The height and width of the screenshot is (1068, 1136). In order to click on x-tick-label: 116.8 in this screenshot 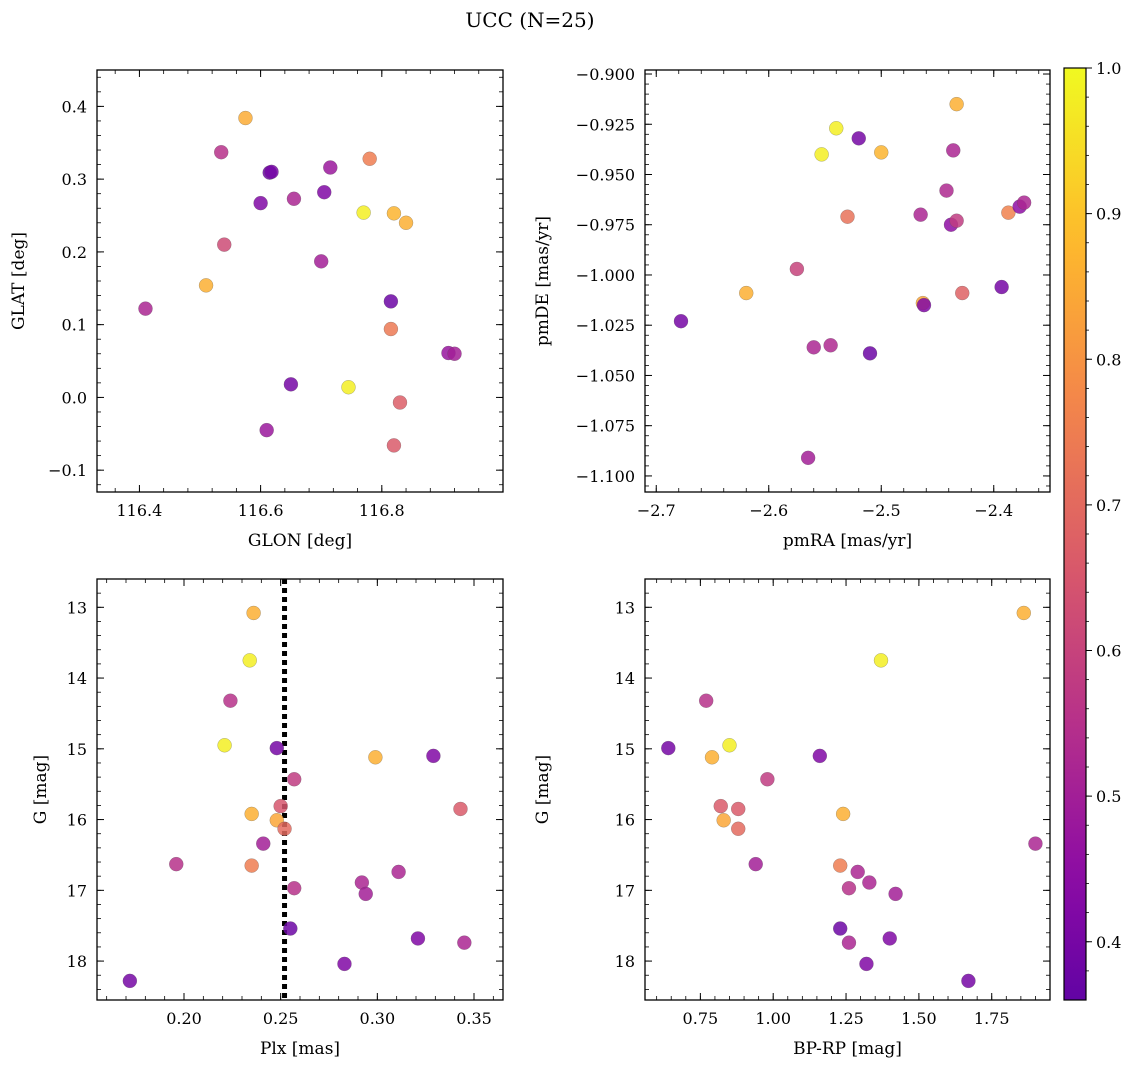, I will do `click(382, 510)`.